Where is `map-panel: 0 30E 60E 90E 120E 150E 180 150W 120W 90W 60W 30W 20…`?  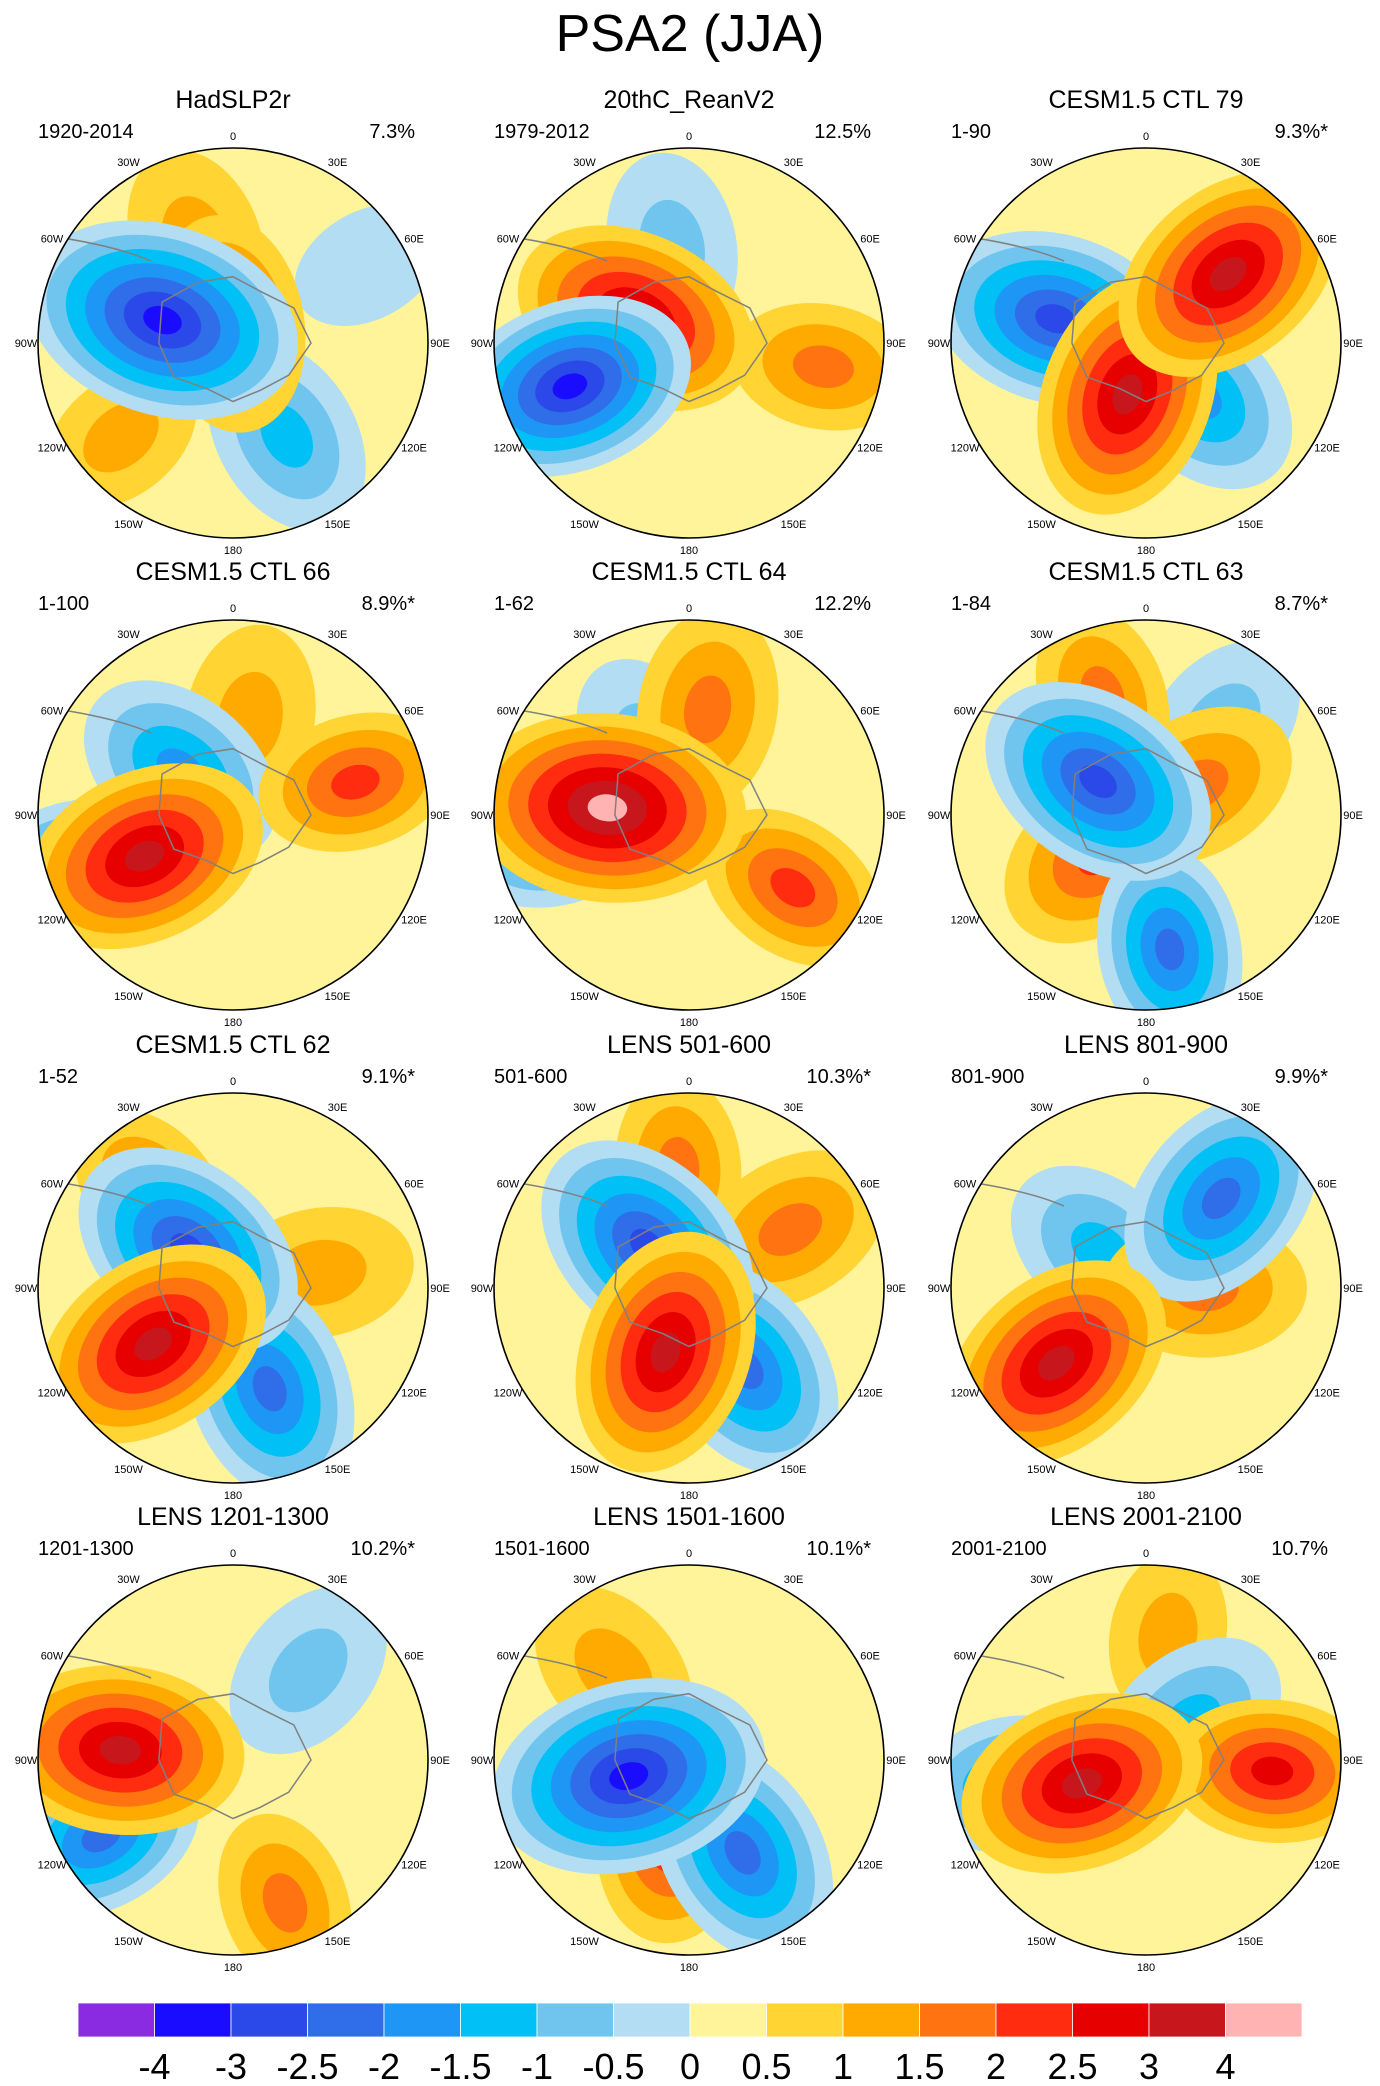 map-panel: 0 30E 60E 90E 120E 150E 180 150W 120W 90W 60W 30W 20… is located at coordinates (688, 321).